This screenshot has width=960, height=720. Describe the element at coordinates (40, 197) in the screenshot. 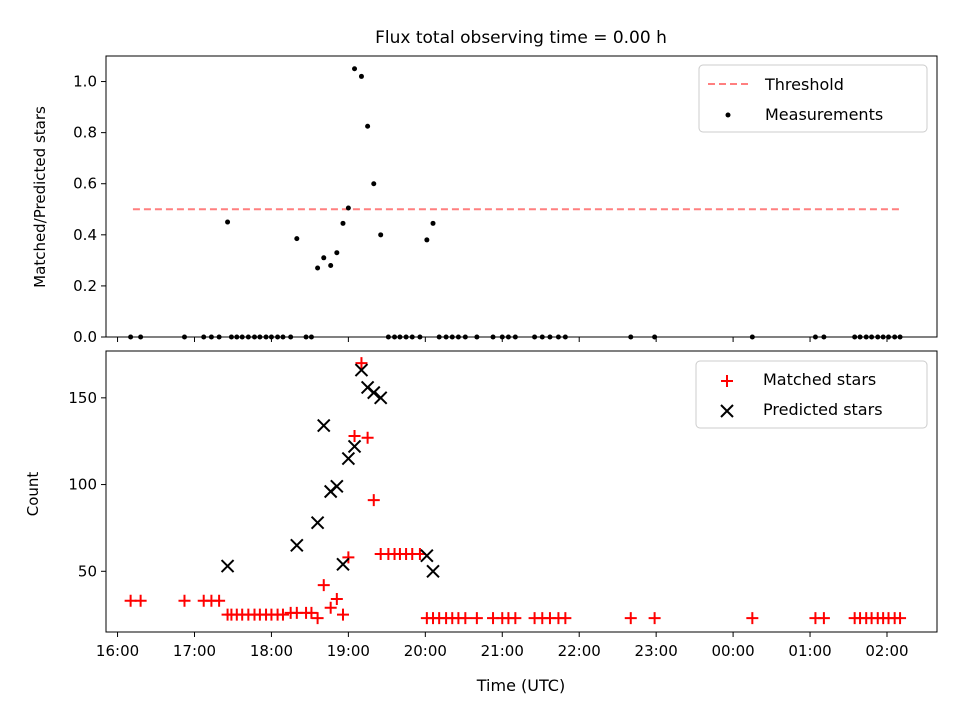

I see `top-y-axis-label: Matched/Predicted stars` at that location.